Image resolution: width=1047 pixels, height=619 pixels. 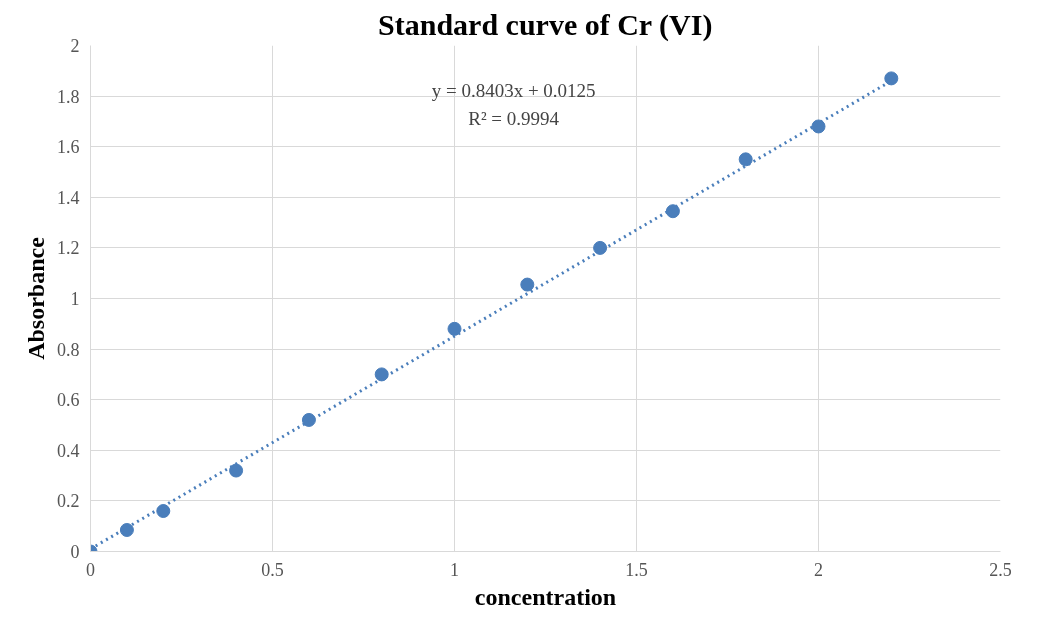 What do you see at coordinates (68, 400) in the screenshot?
I see `y-tick-label: 0.6` at bounding box center [68, 400].